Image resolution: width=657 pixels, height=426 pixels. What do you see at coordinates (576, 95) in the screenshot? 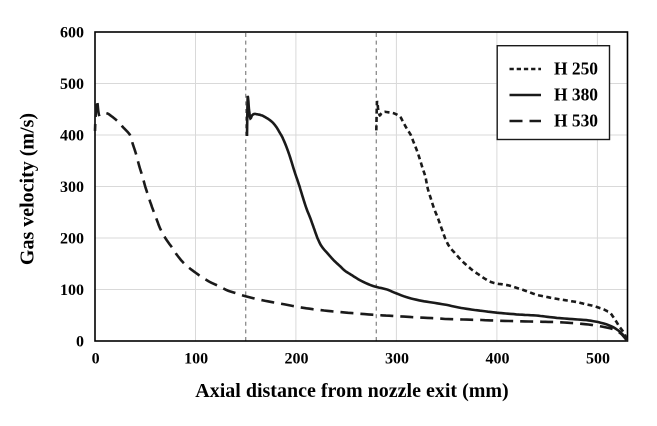
I see `svg-text: H 380` at bounding box center [576, 95].